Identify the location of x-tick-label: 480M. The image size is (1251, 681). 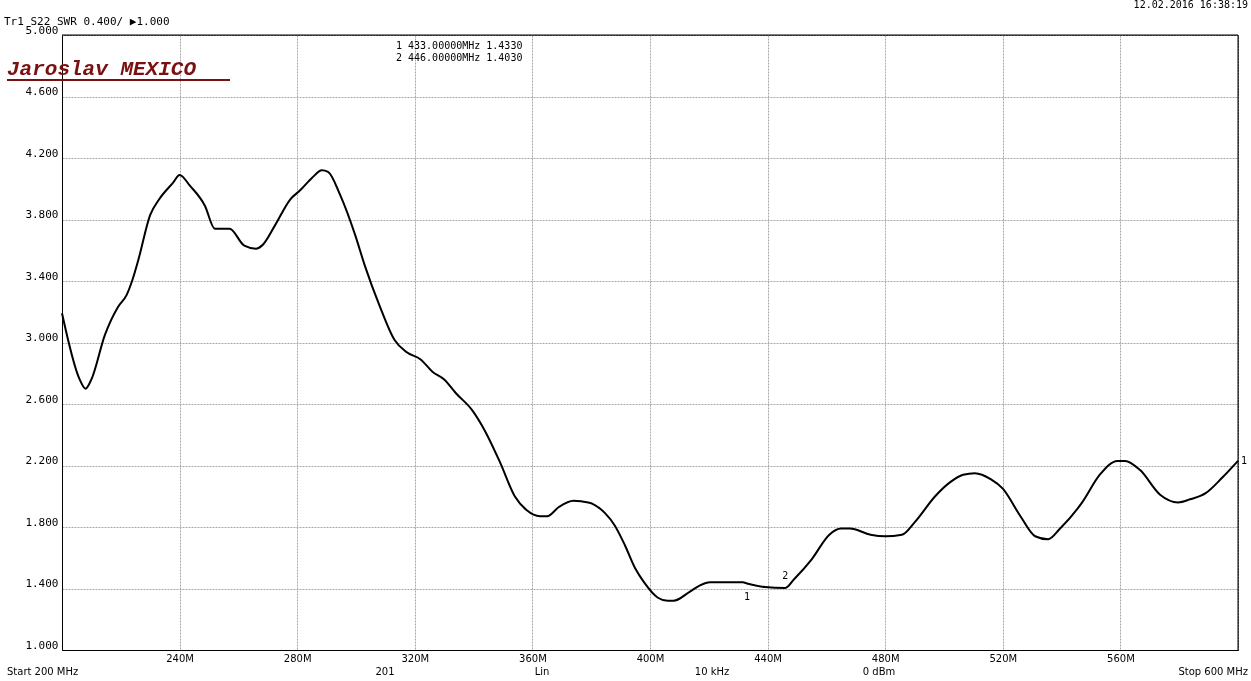
(885, 658).